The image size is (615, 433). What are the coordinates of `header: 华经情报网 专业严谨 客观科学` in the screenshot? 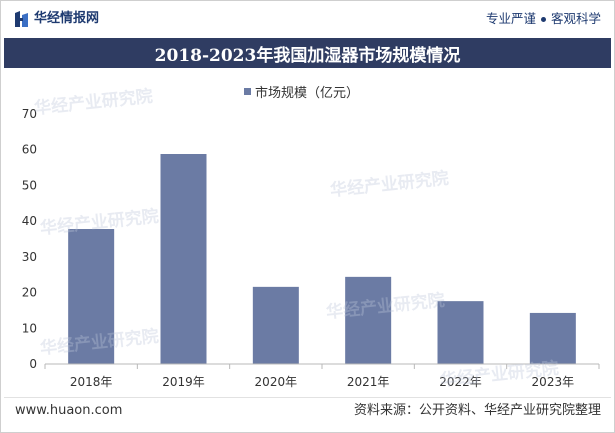 It's located at (307, 18).